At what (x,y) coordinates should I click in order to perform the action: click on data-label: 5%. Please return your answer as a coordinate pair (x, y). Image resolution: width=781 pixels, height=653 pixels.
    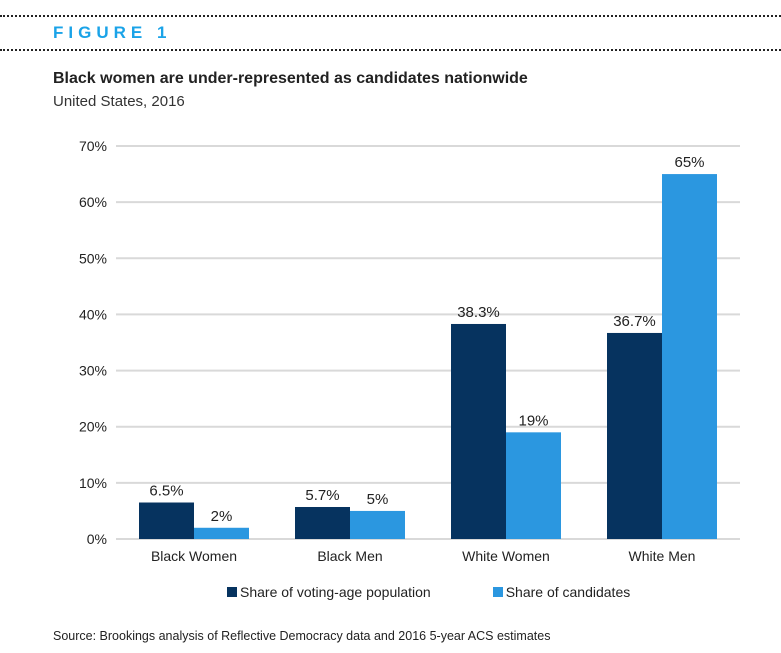
    Looking at the image, I should click on (378, 499).